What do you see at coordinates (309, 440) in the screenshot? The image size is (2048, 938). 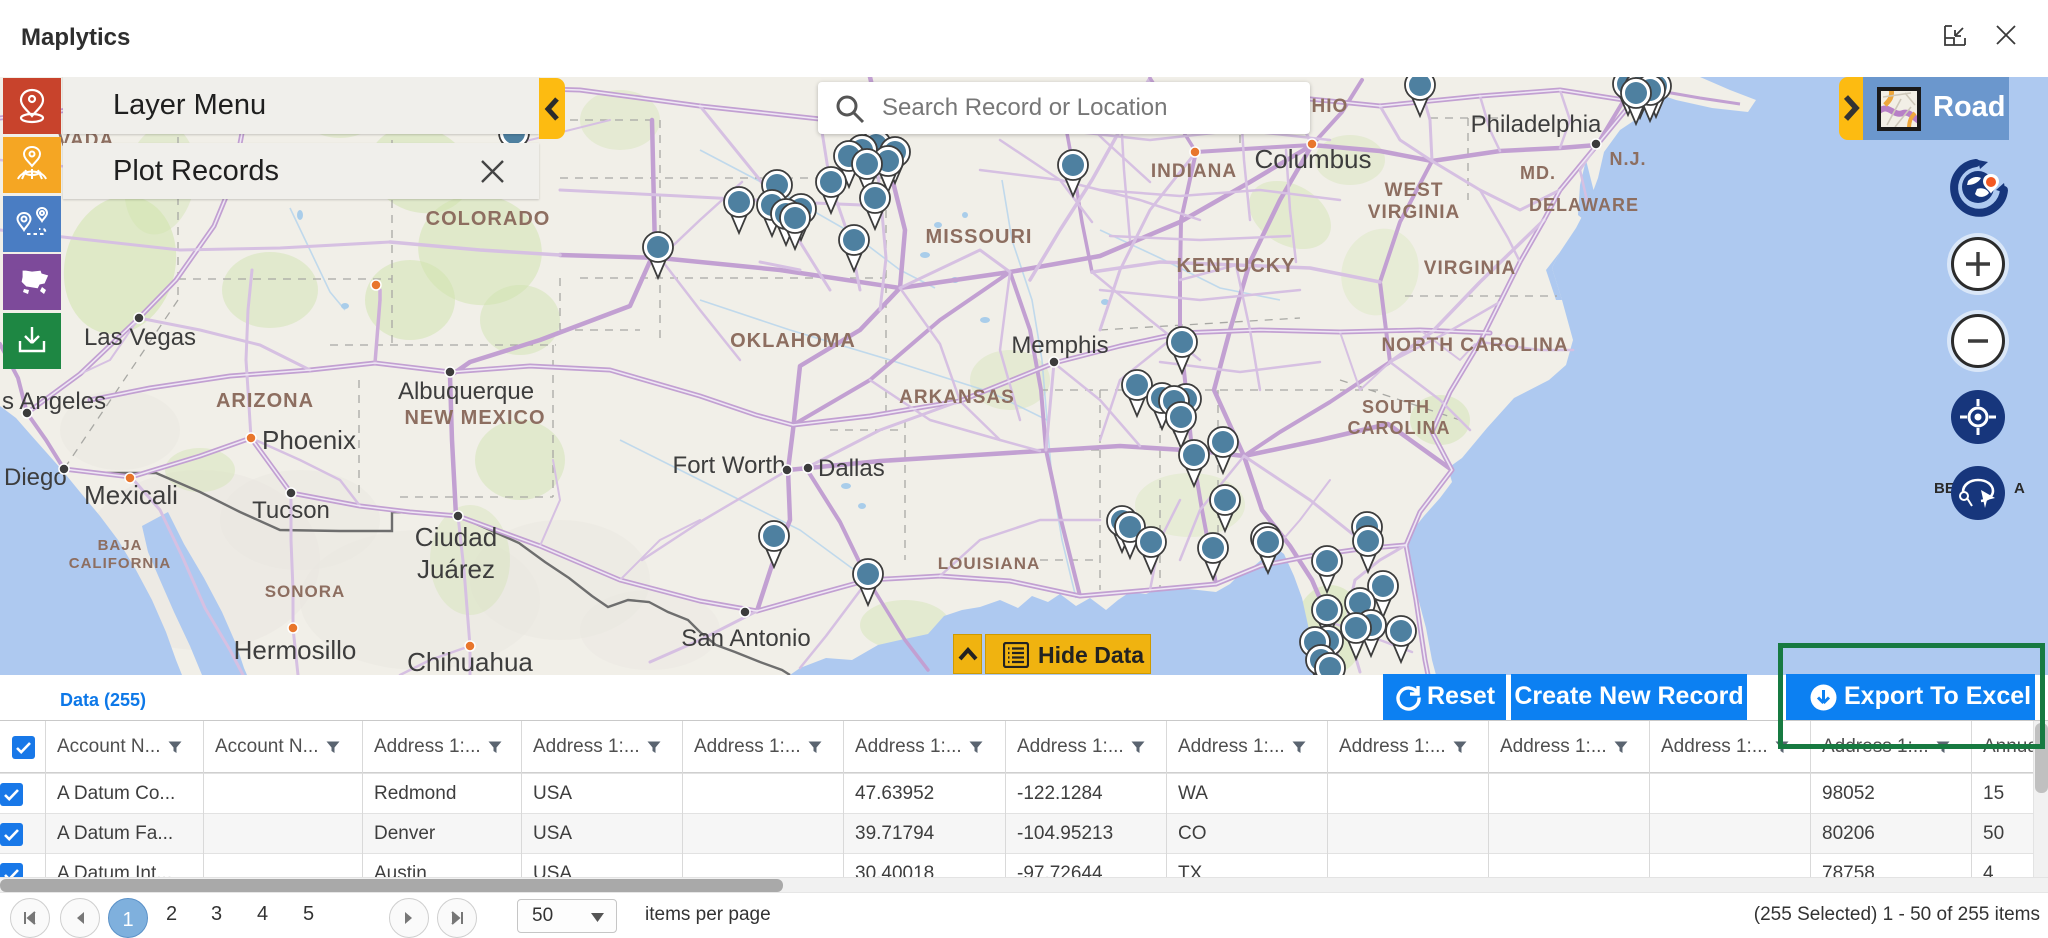 I see `svg-text: Phoenix` at bounding box center [309, 440].